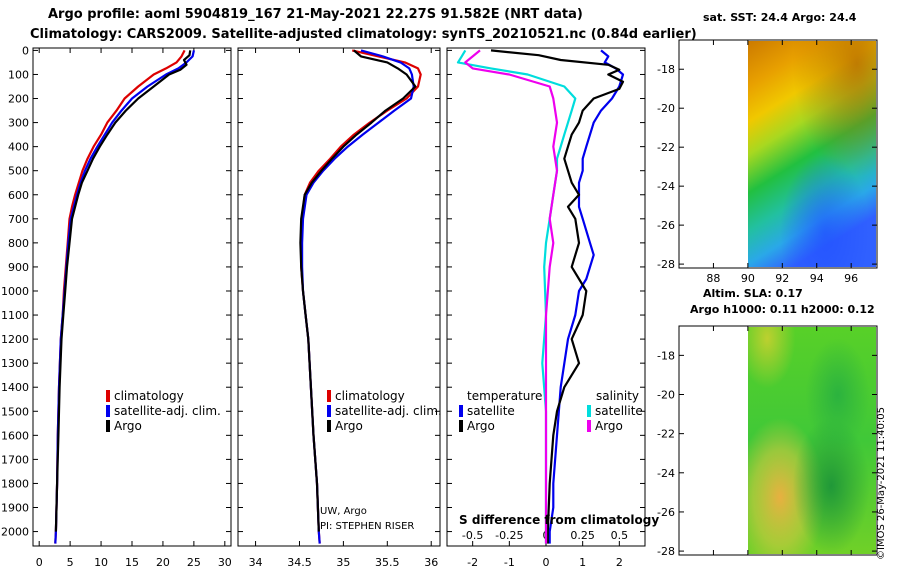 The height and width of the screenshot is (580, 900). I want to click on map1-title: sat. SST: 24.4 Argo: 24.4, so click(780, 17).